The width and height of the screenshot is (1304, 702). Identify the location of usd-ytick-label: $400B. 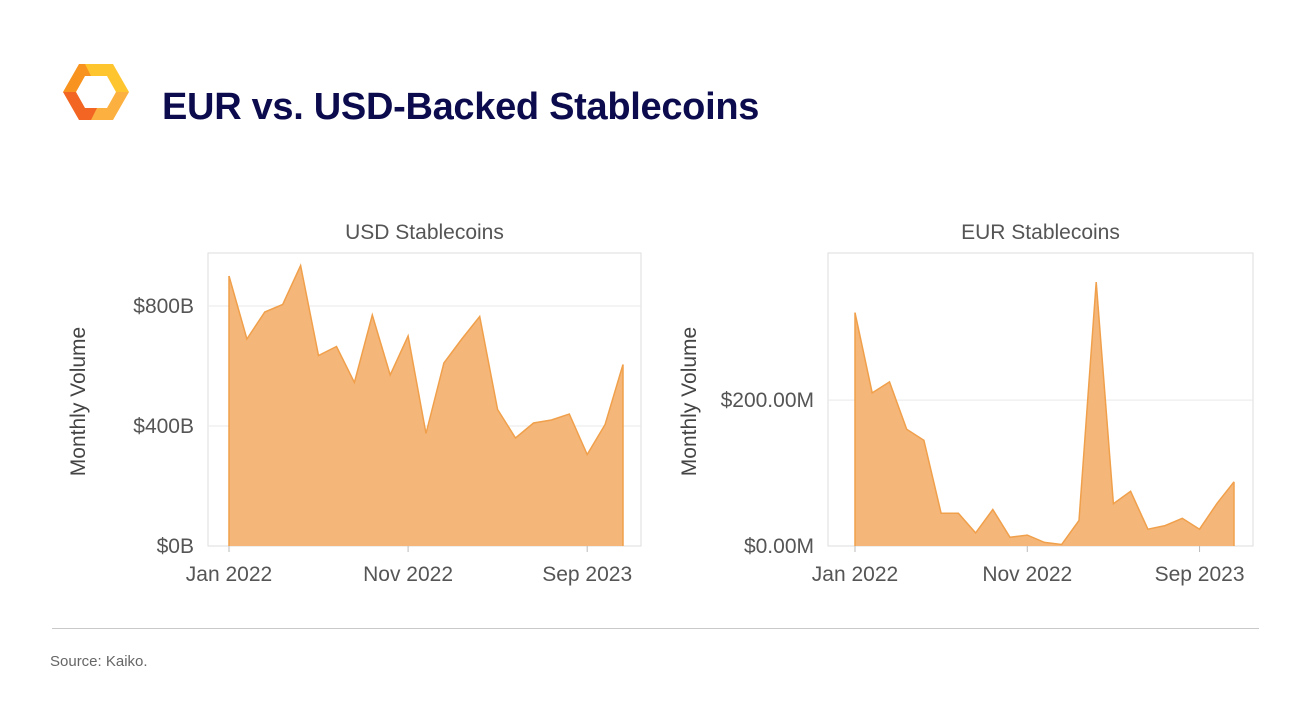
(163, 426).